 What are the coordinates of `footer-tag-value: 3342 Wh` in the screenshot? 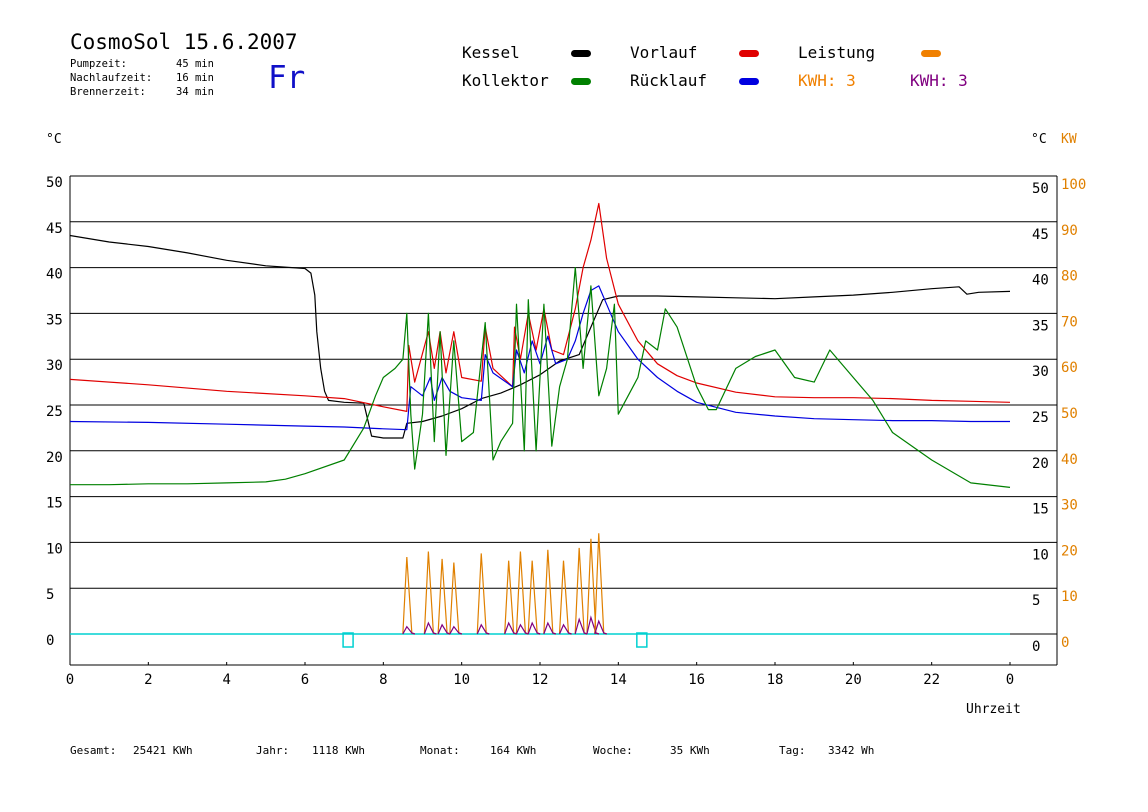 It's located at (851, 750).